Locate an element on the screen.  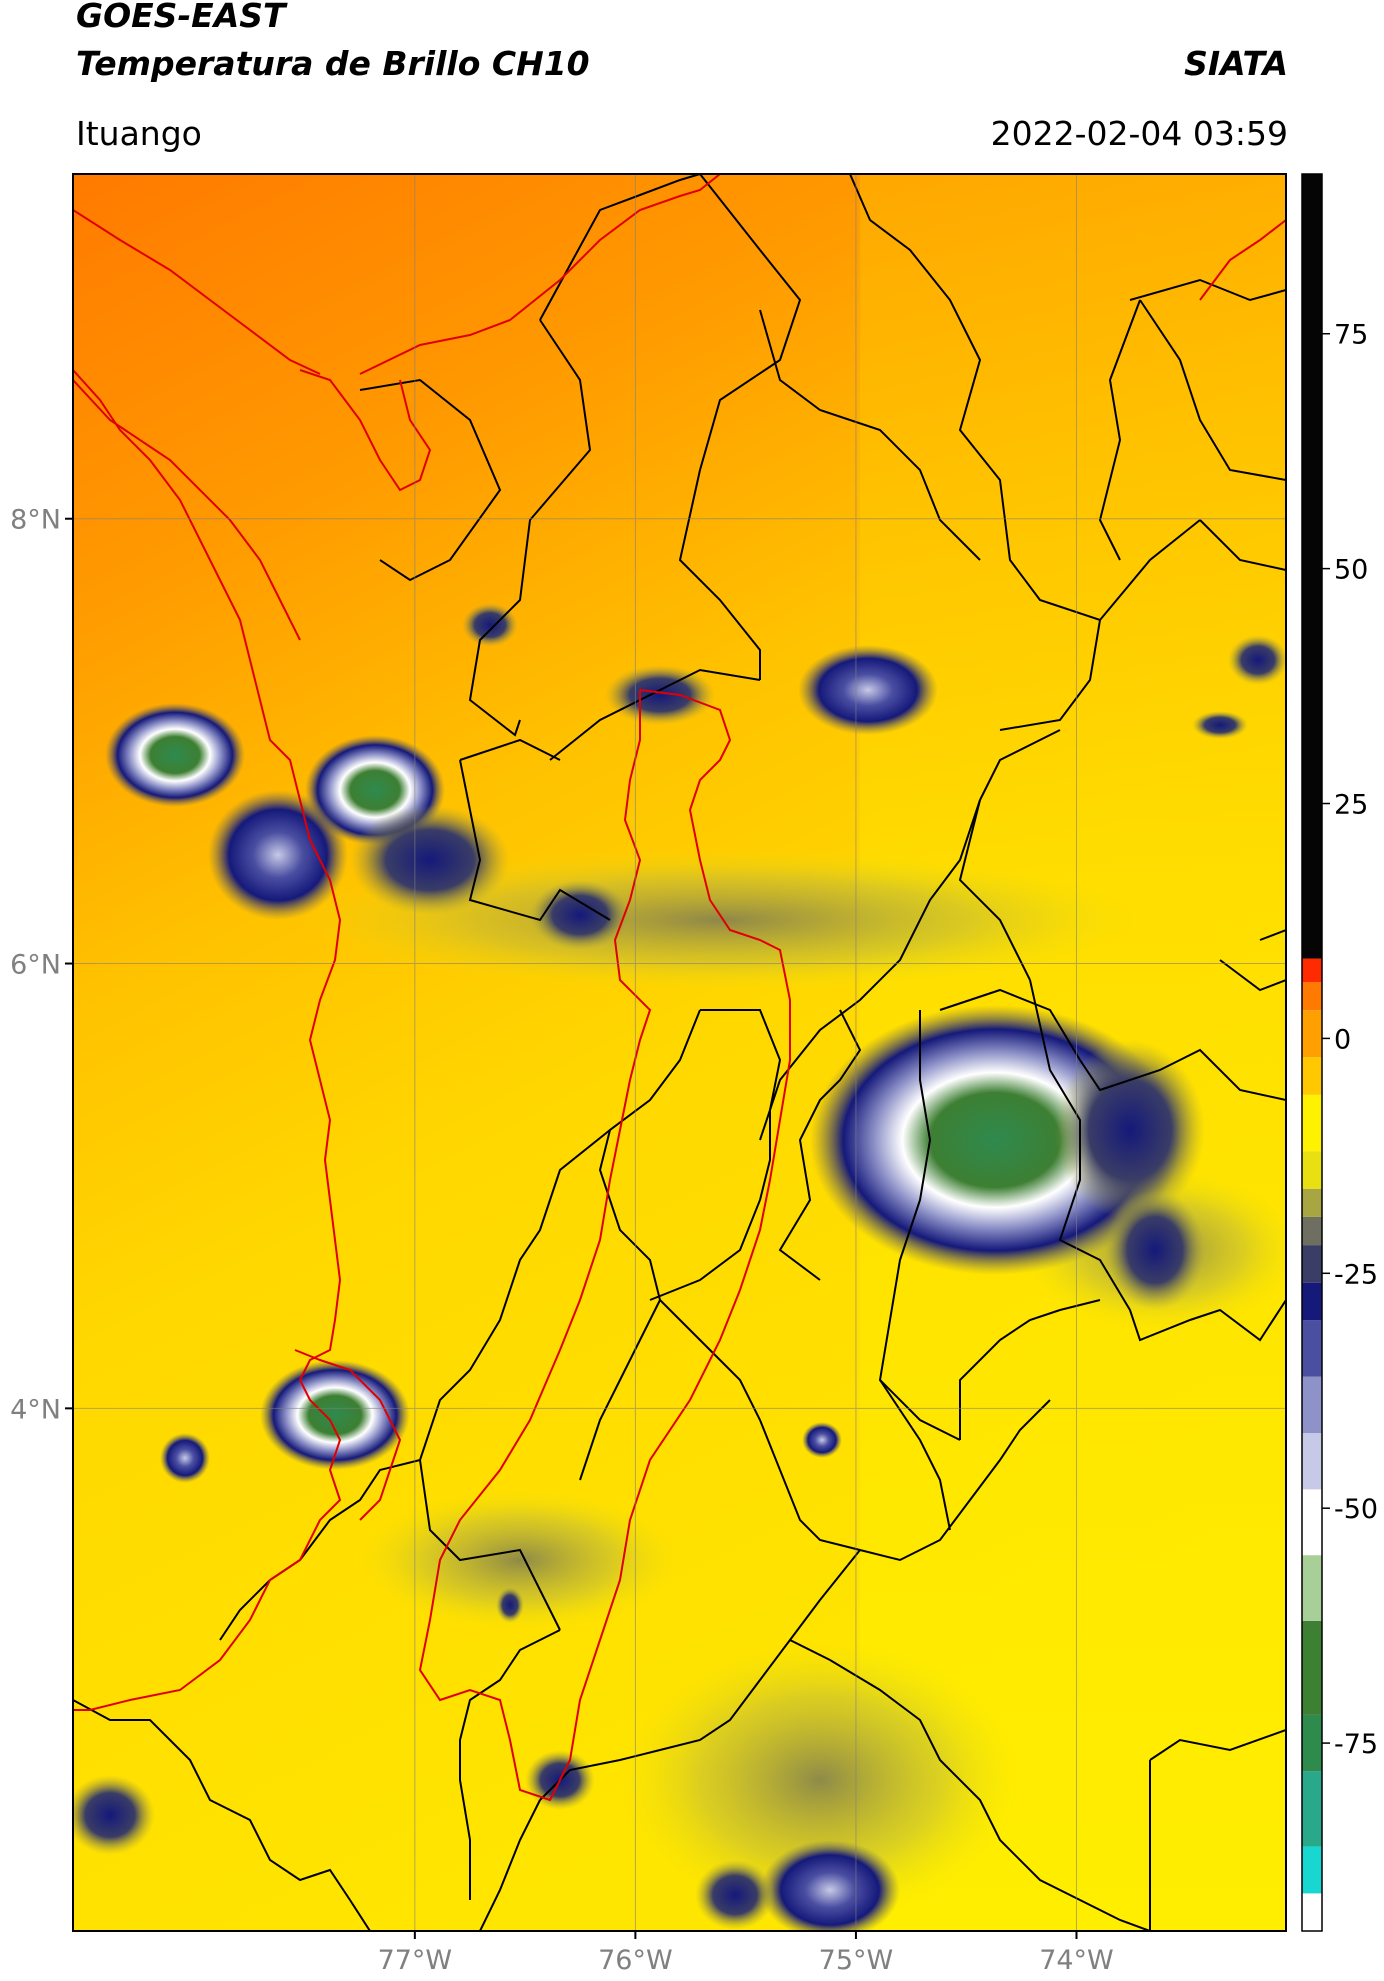
colorbar-tick-label: -75 is located at coordinates (1356, 1744).